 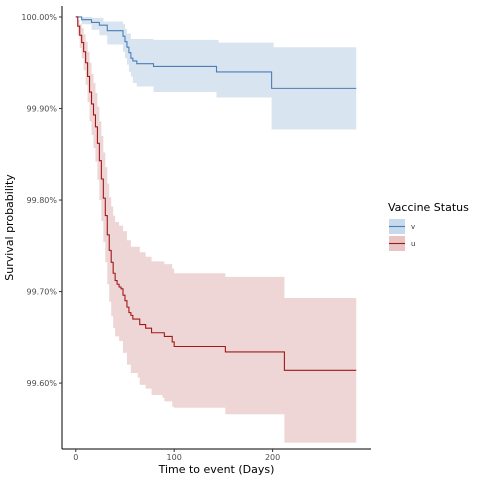 I want to click on x-tick-label: 200, so click(x=272, y=457).